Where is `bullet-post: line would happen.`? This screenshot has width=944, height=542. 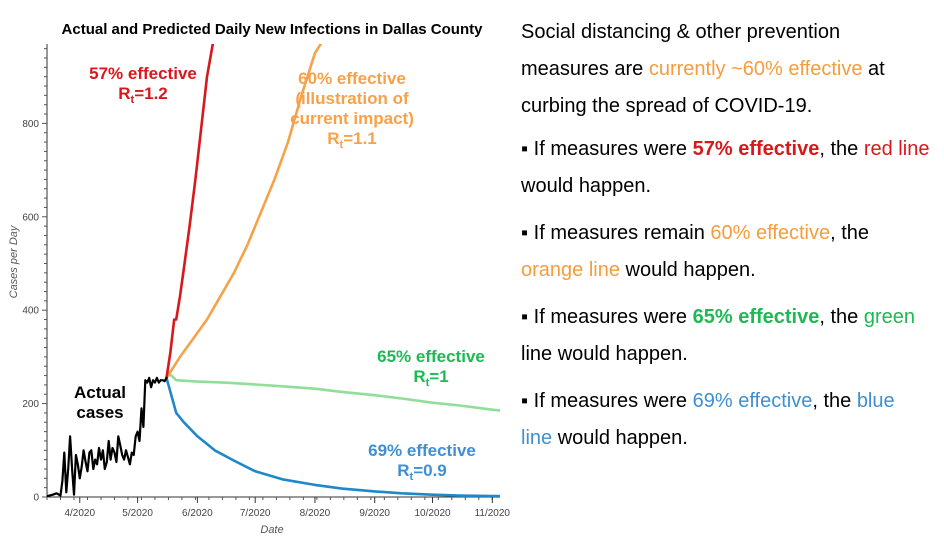
bullet-post: line would happen. is located at coordinates (604, 354).